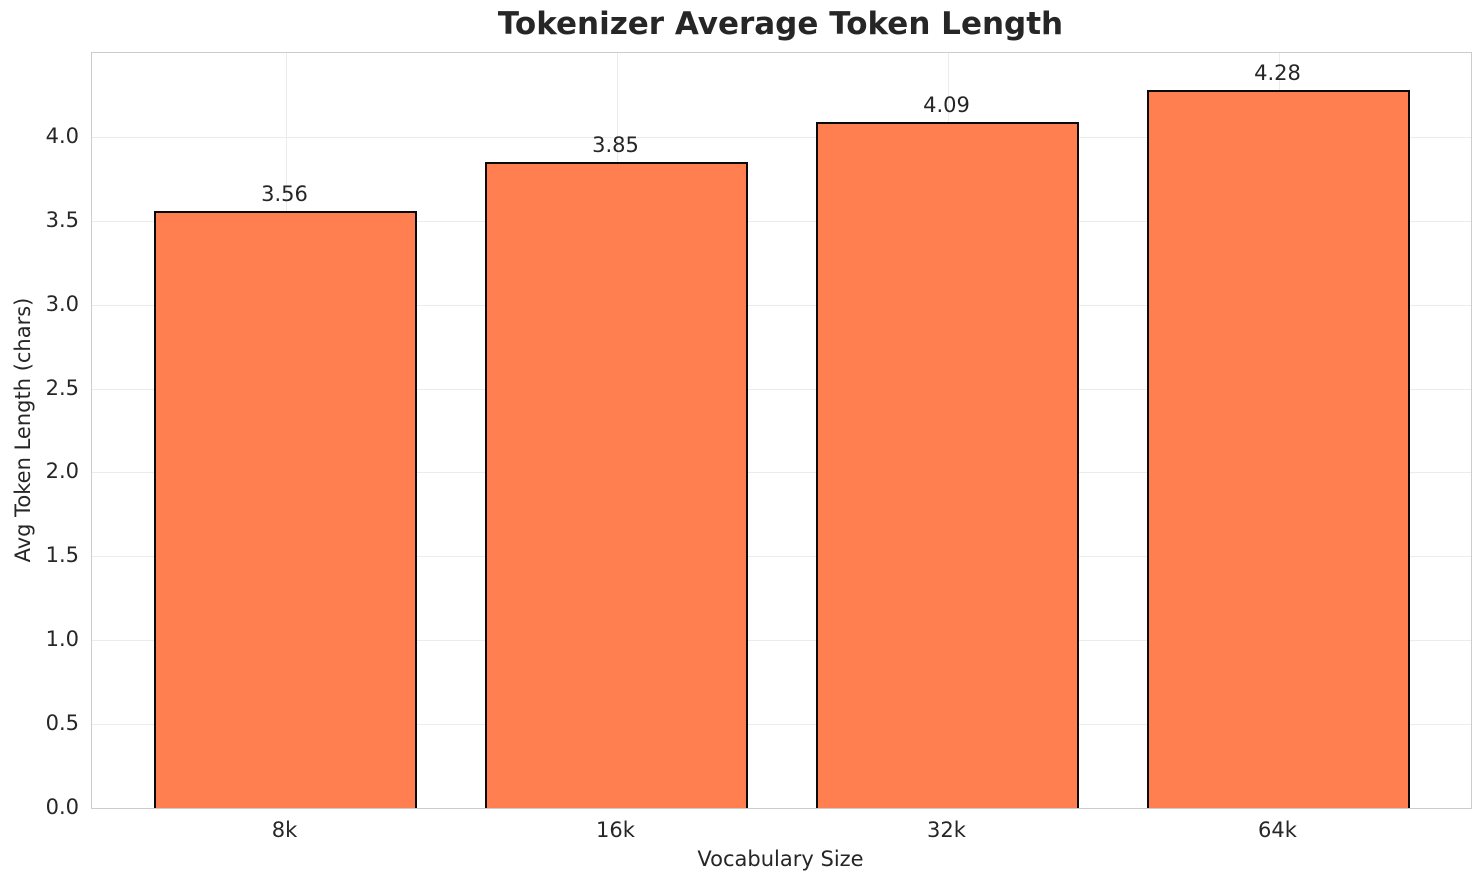 This screenshot has width=1484, height=885. What do you see at coordinates (62, 723) in the screenshot?
I see `y-tick-label: 0.5` at bounding box center [62, 723].